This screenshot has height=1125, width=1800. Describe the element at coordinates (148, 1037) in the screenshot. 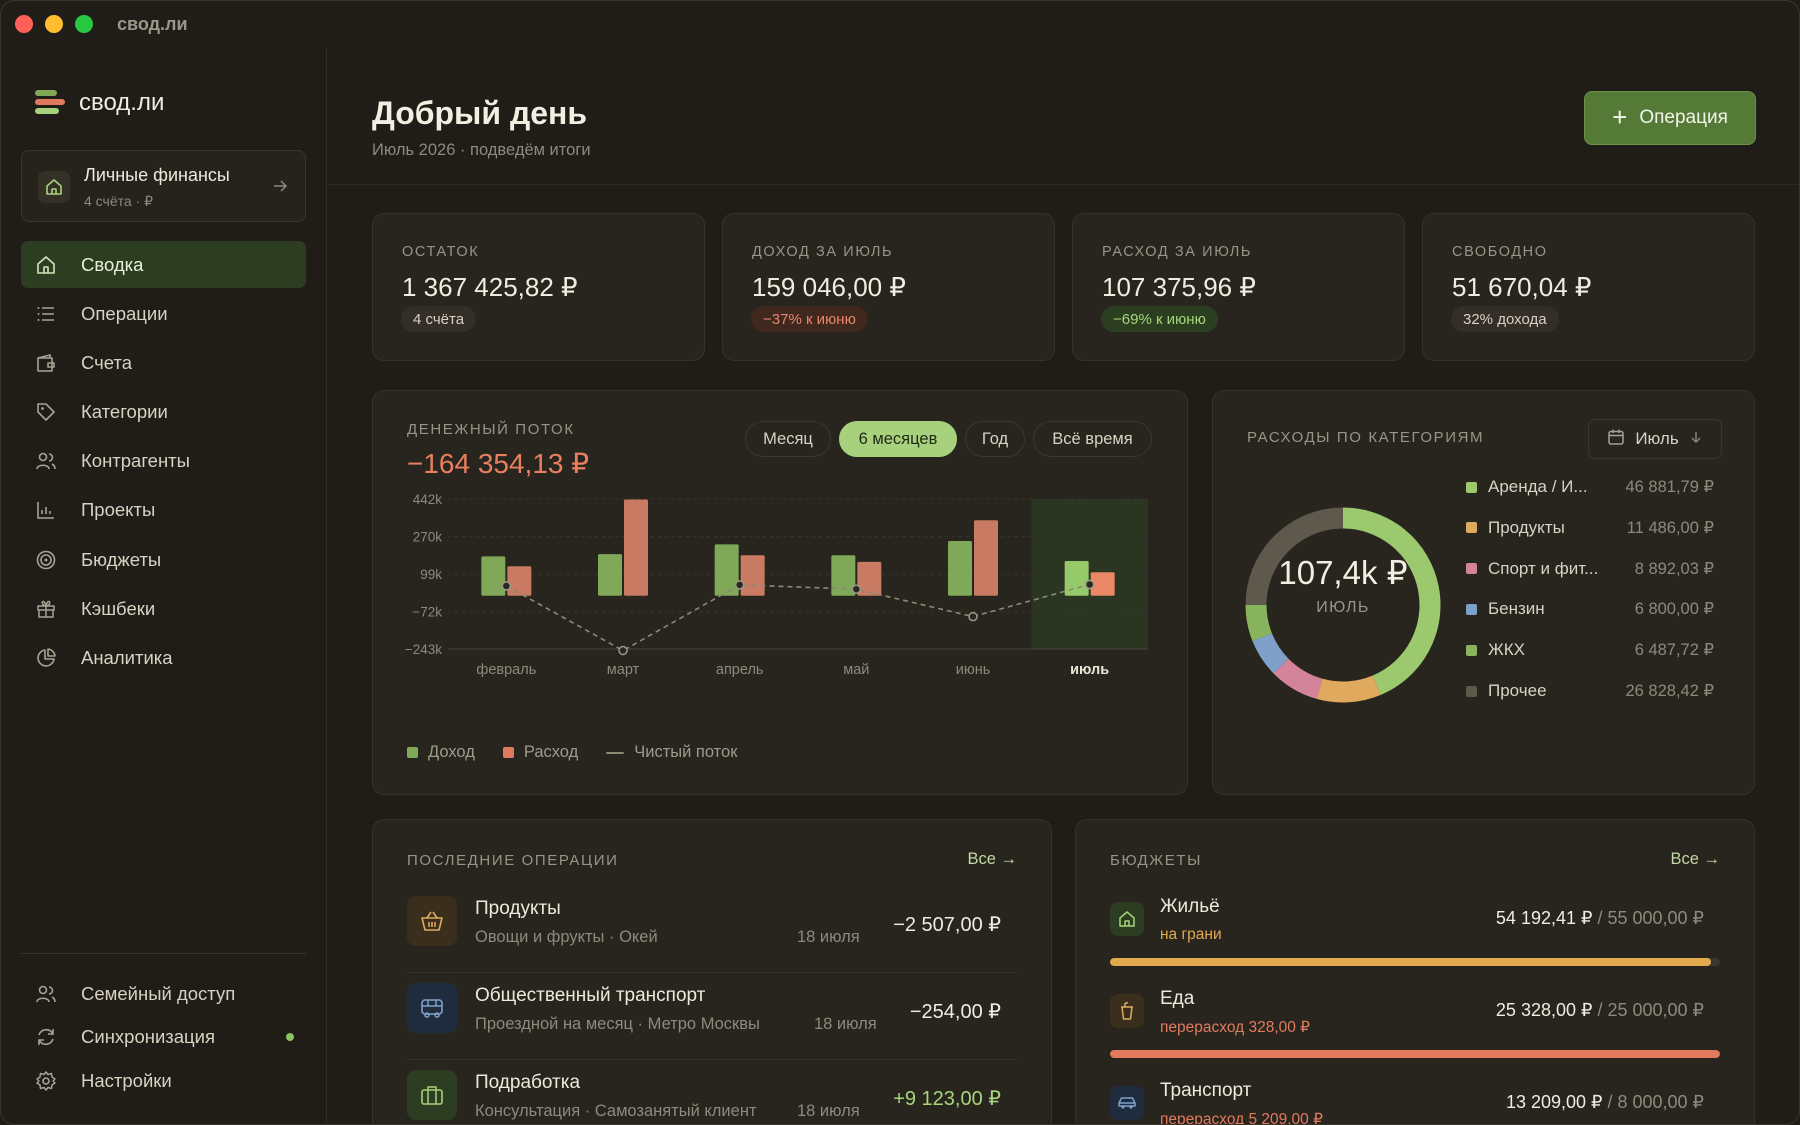

I see `sidebar-item-label: Синхронизация` at that location.